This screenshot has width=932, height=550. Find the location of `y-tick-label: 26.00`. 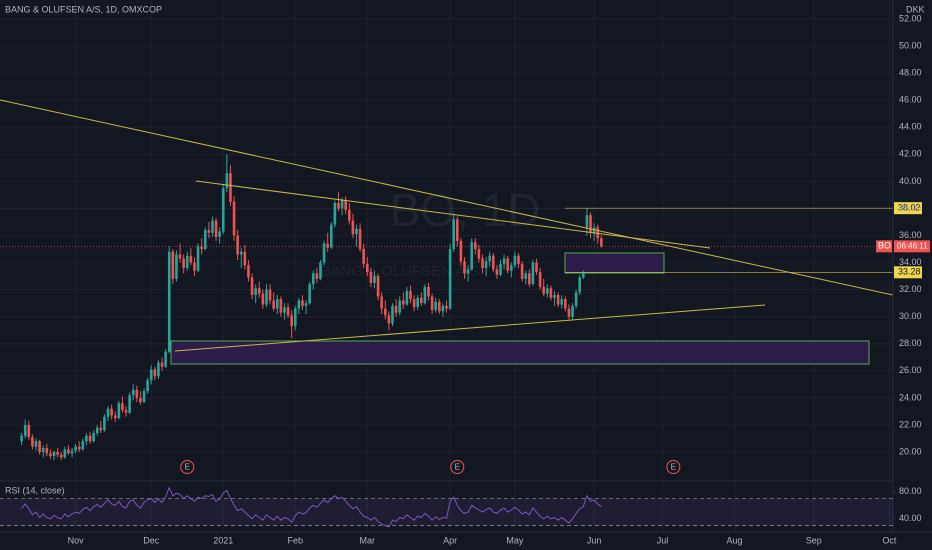

y-tick-label: 26.00 is located at coordinates (910, 370).